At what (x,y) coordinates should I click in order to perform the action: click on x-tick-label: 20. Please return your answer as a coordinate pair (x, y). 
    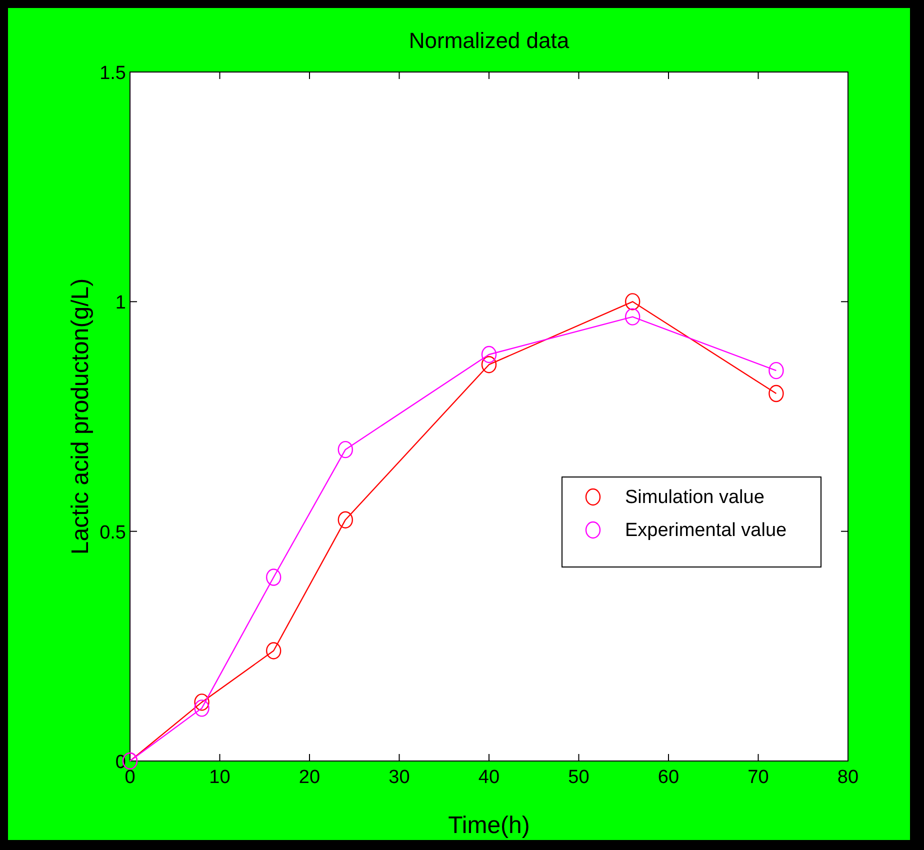
    Looking at the image, I should click on (309, 777).